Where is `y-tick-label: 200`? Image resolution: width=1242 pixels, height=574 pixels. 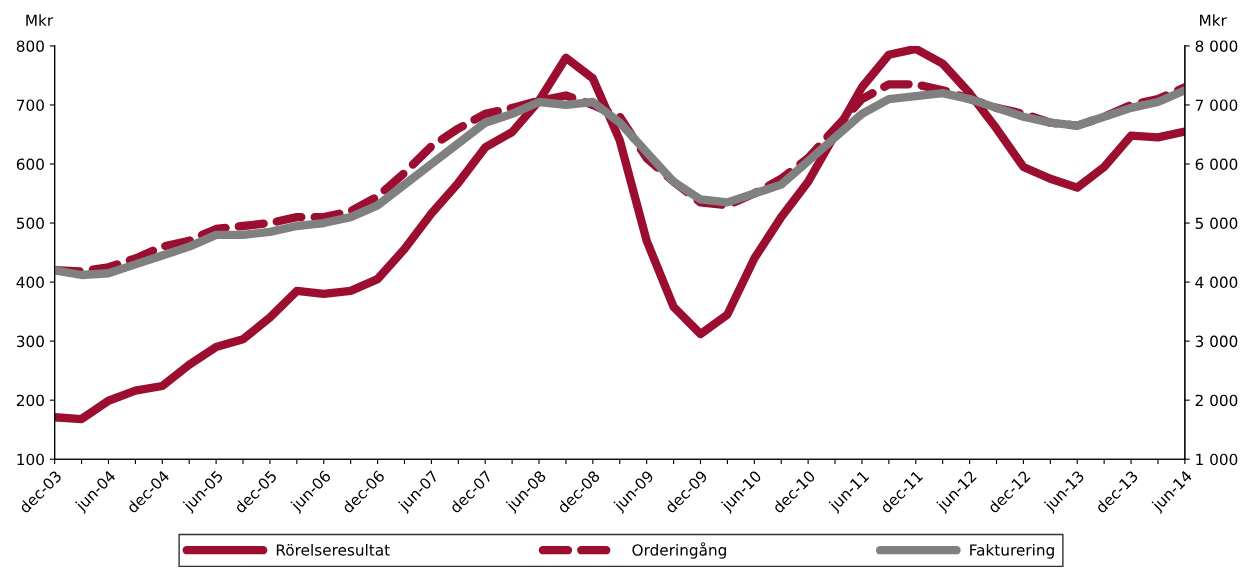 y-tick-label: 200 is located at coordinates (30, 400).